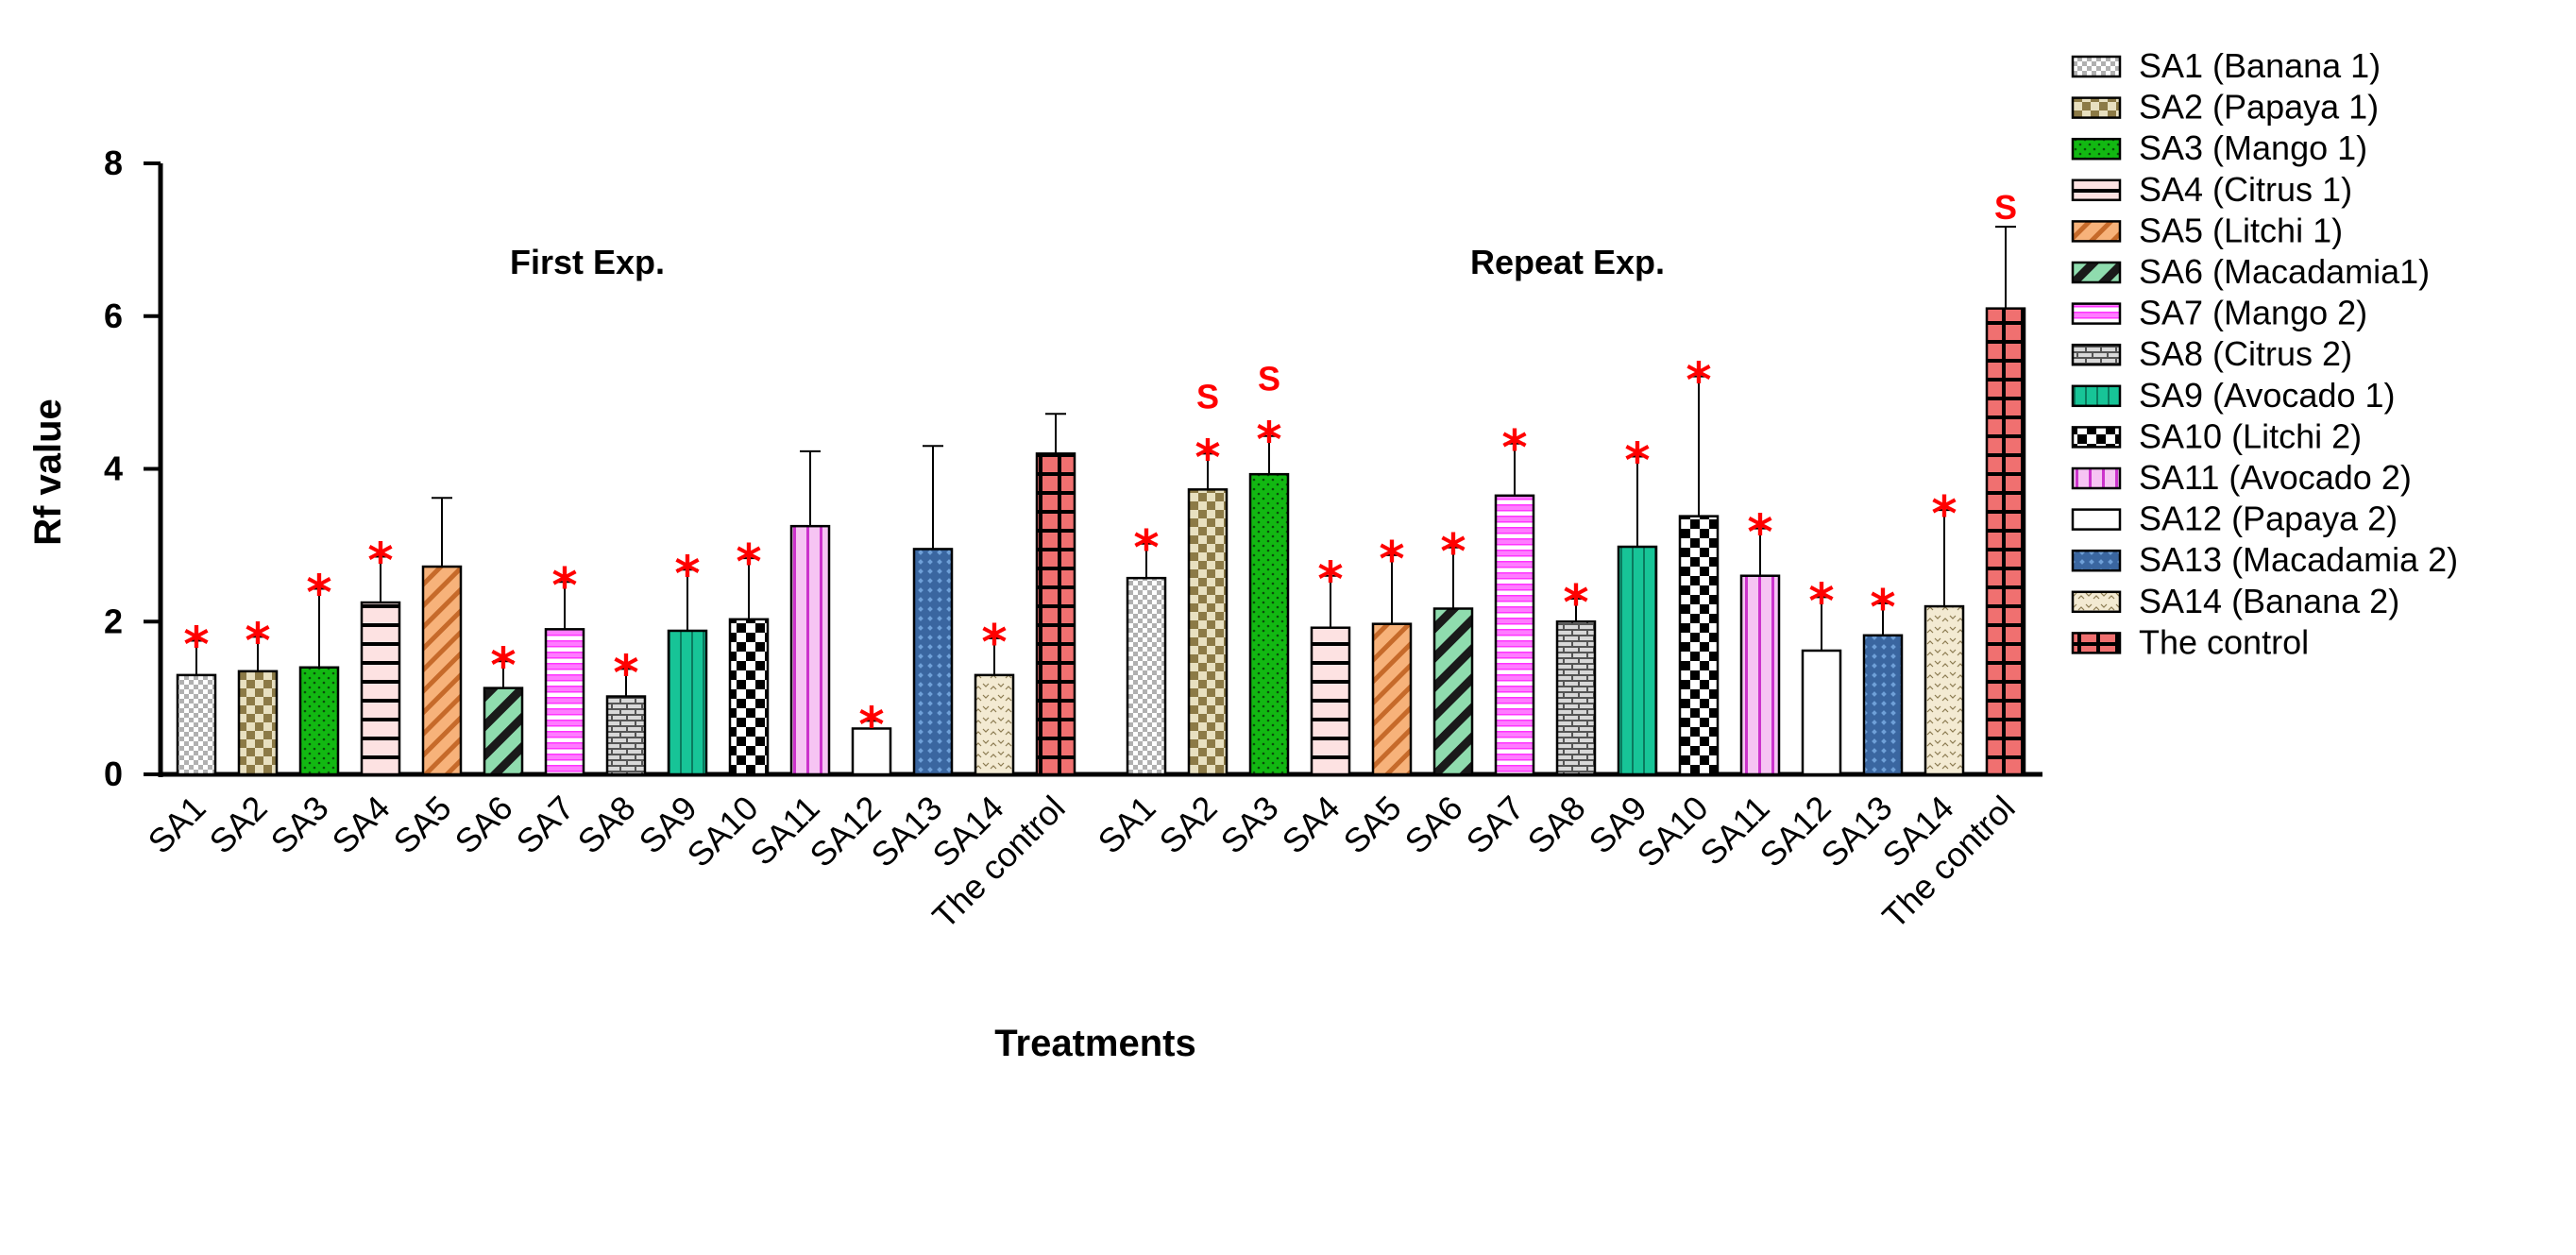  I want to click on legend-label: The control, so click(2224, 641).